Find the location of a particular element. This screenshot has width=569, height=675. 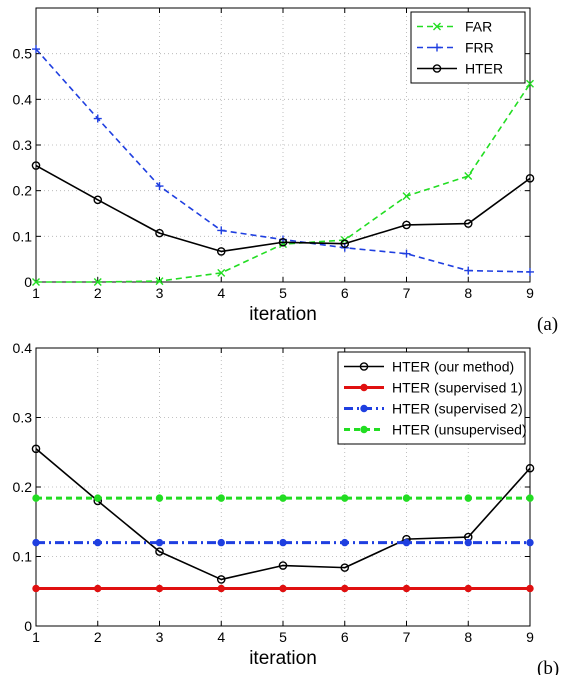

legend-box is located at coordinates (468, 47).